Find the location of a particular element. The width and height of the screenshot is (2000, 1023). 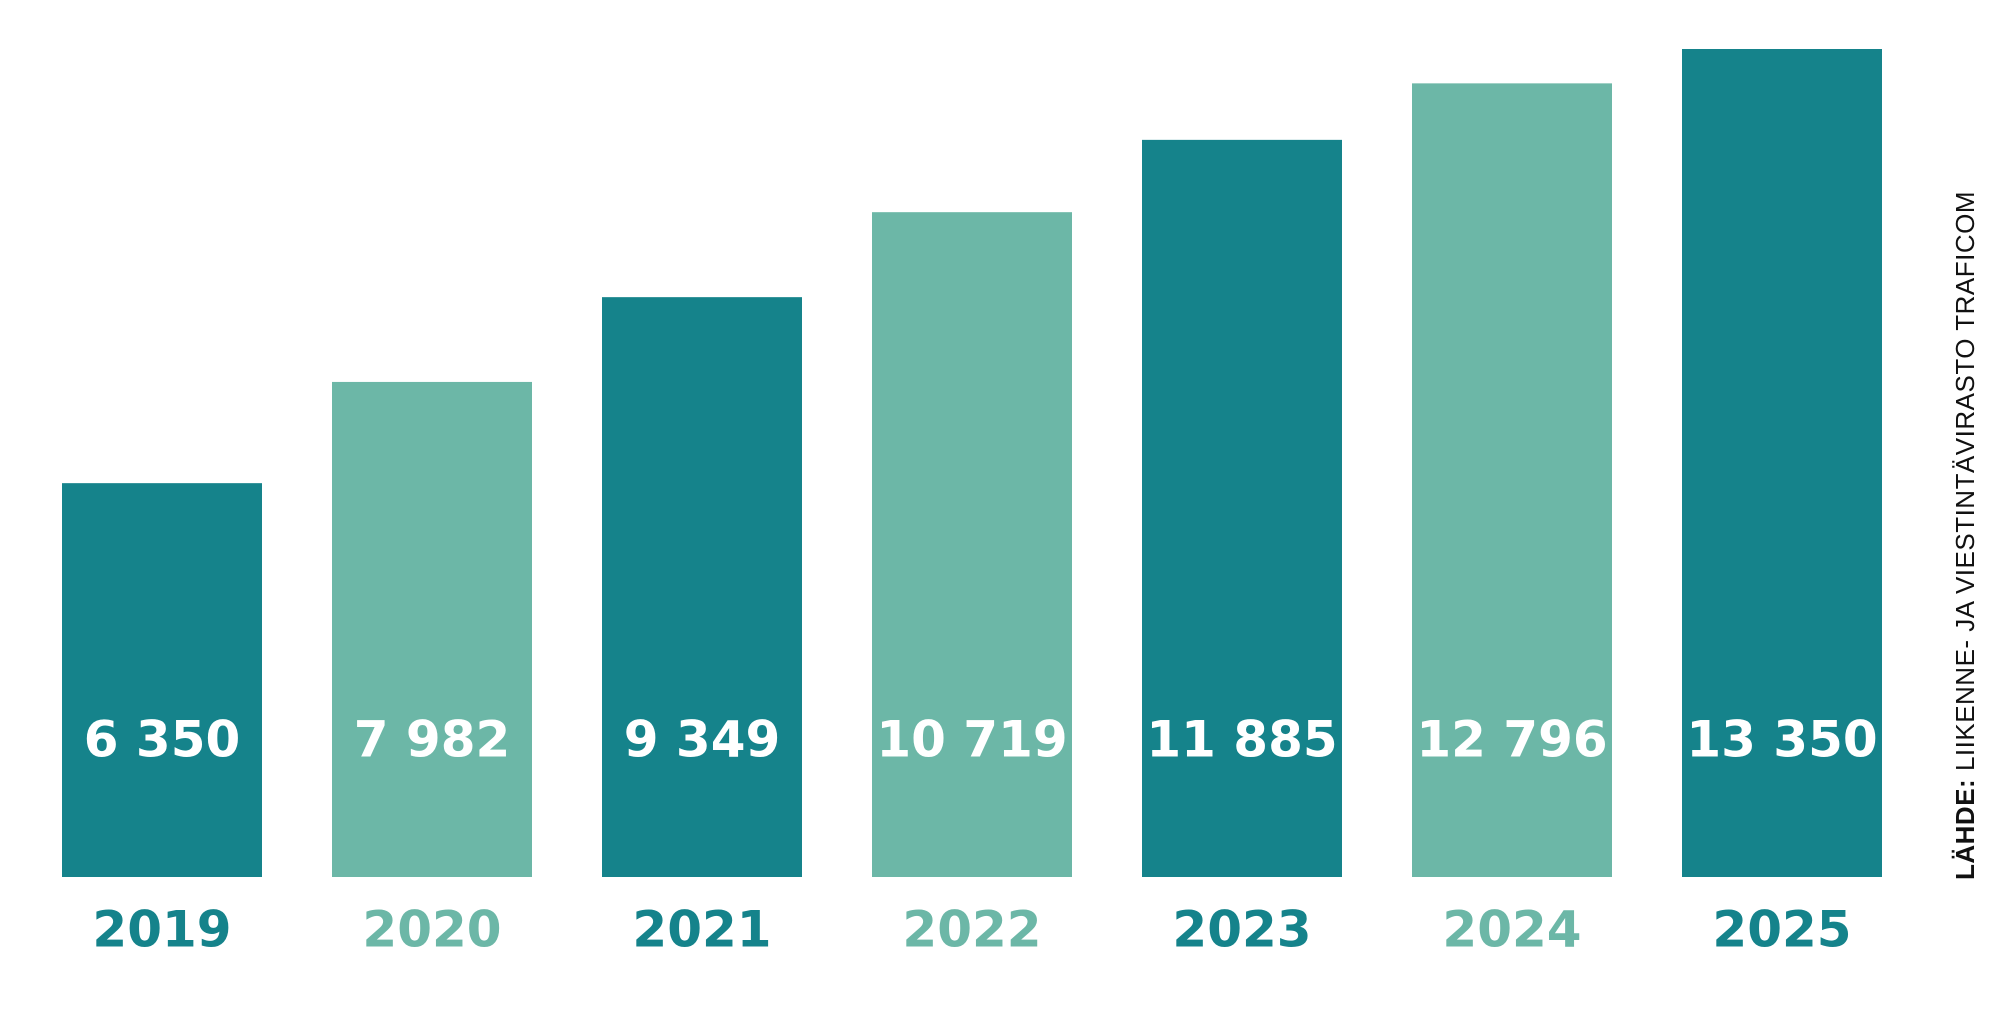

x-tick-label-2020: 2020 is located at coordinates (431, 930).